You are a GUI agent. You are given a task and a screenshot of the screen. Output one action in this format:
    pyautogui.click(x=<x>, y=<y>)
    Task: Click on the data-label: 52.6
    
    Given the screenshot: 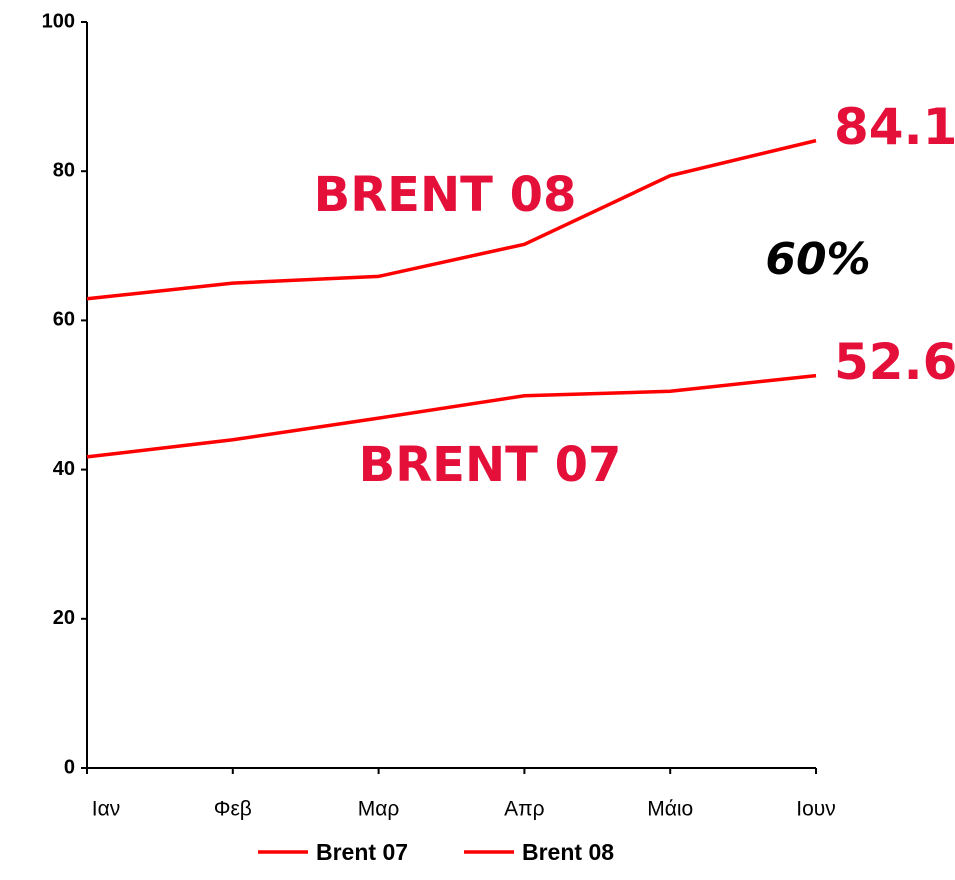 What is the action you would take?
    pyautogui.click(x=894, y=362)
    